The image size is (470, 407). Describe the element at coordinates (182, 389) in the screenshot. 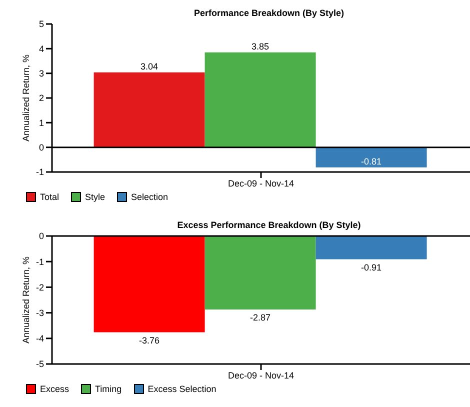

I see `legend-label: Excess Selection` at that location.